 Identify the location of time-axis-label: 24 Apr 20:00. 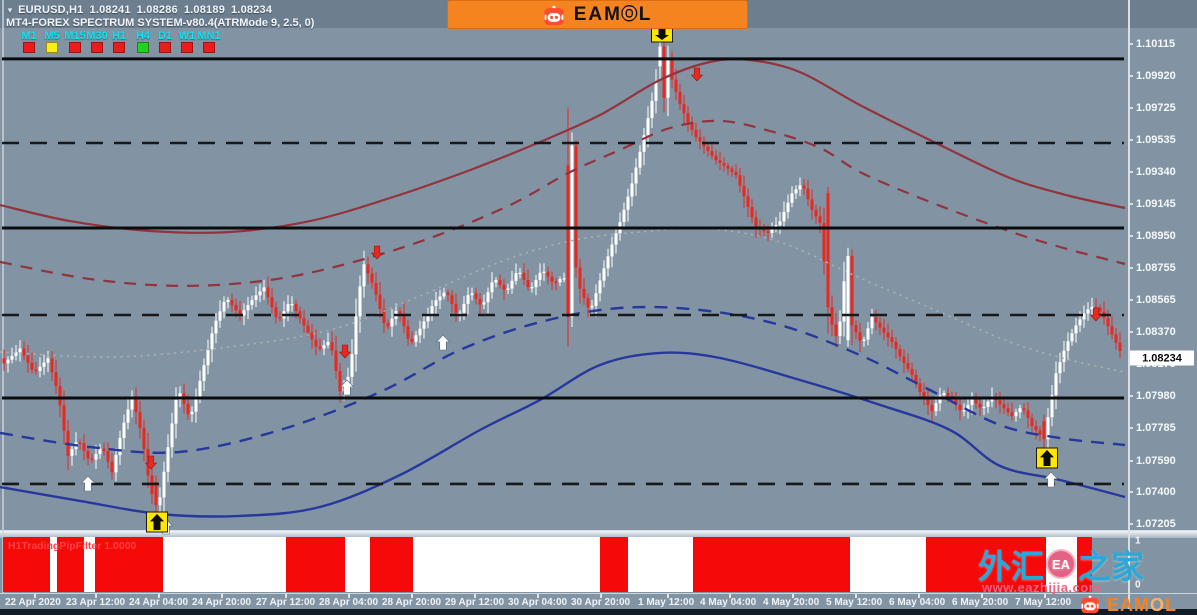
(222, 602).